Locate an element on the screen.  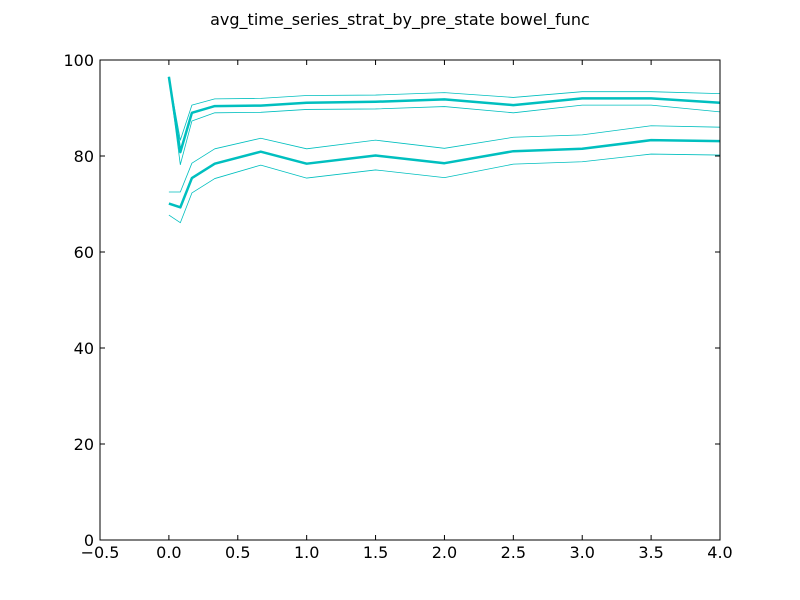
y-tick-label: 100 is located at coordinates (78, 60).